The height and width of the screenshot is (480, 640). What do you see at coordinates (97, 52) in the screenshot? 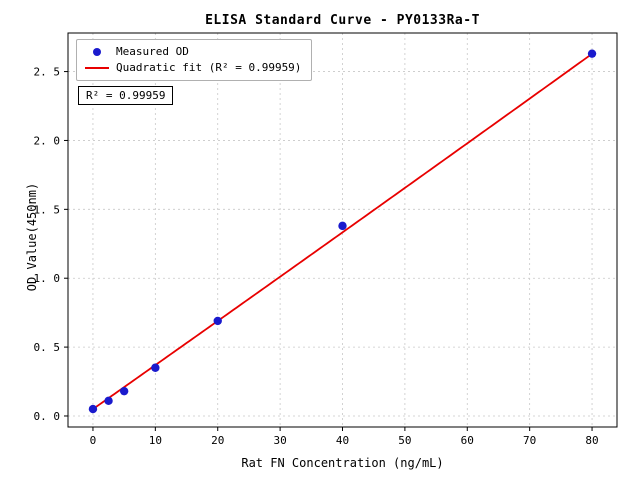
I see `measured-od-marker-icon` at bounding box center [97, 52].